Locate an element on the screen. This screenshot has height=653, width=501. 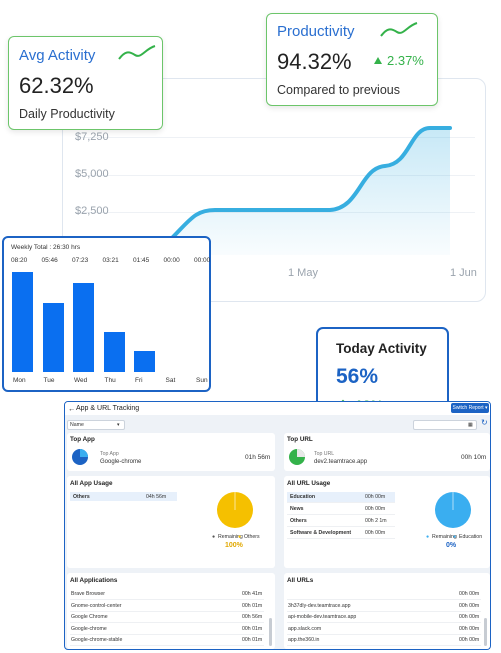
sort-select: Name ▾ is located at coordinates (96, 425).